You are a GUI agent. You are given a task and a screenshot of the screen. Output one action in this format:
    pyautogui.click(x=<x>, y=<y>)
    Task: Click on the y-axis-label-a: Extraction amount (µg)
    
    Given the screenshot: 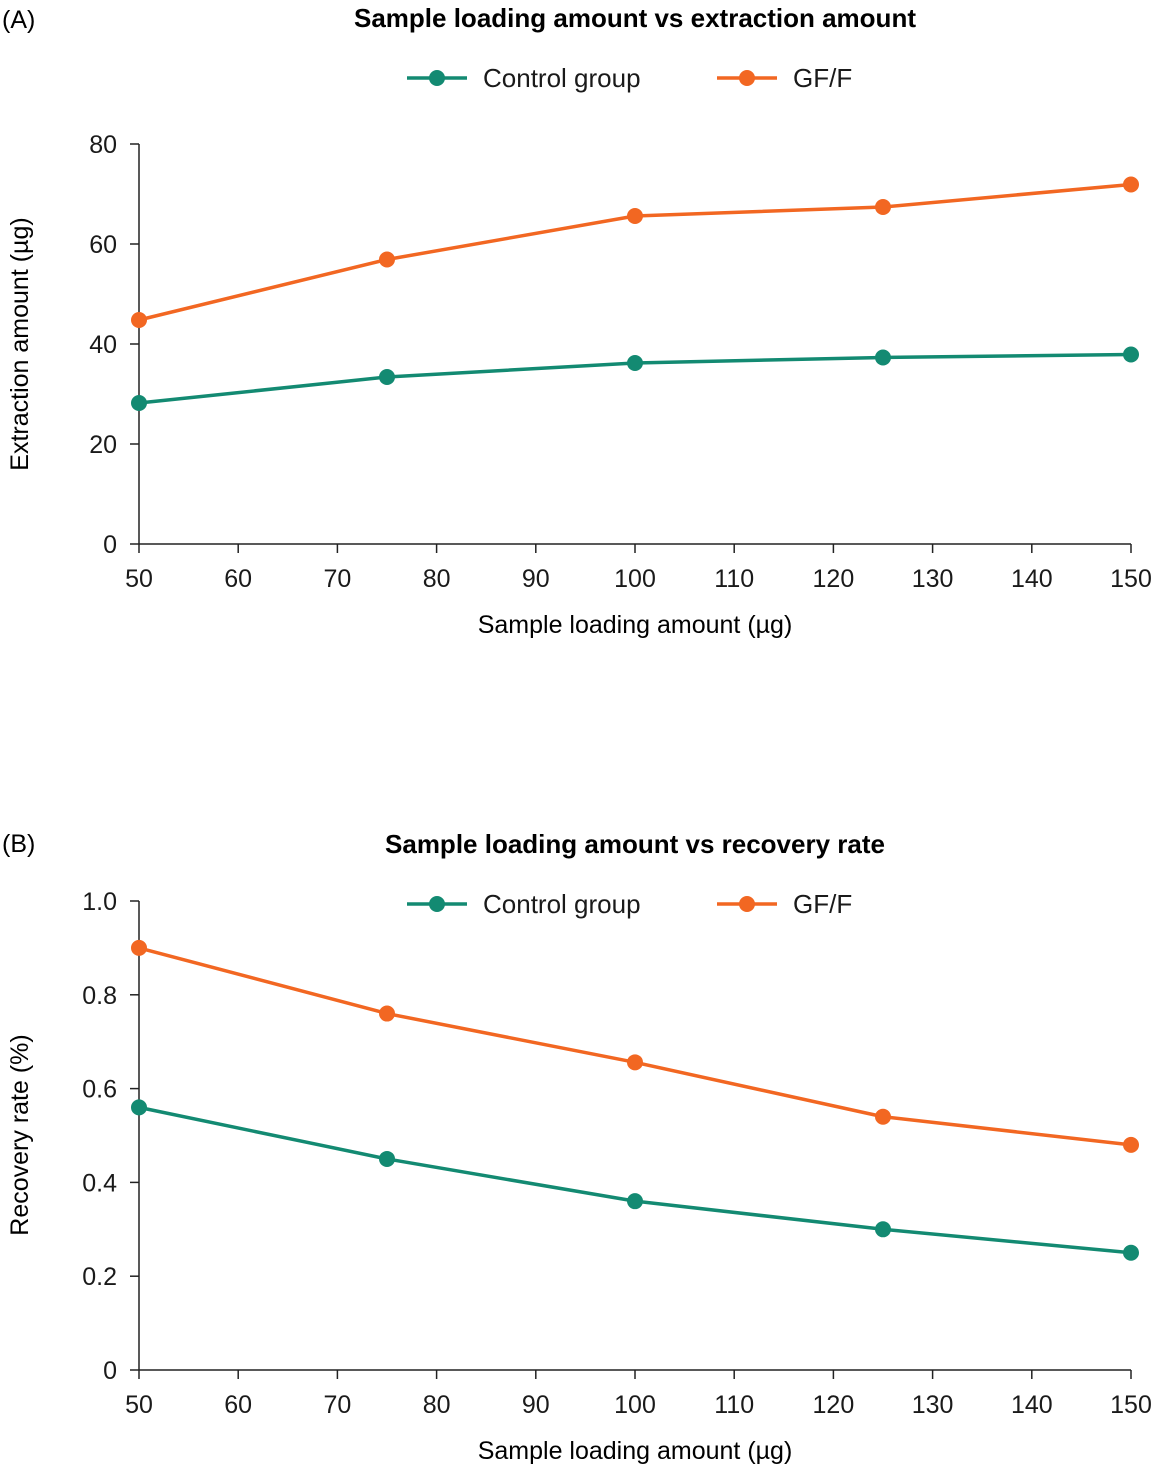 What is the action you would take?
    pyautogui.click(x=20, y=343)
    